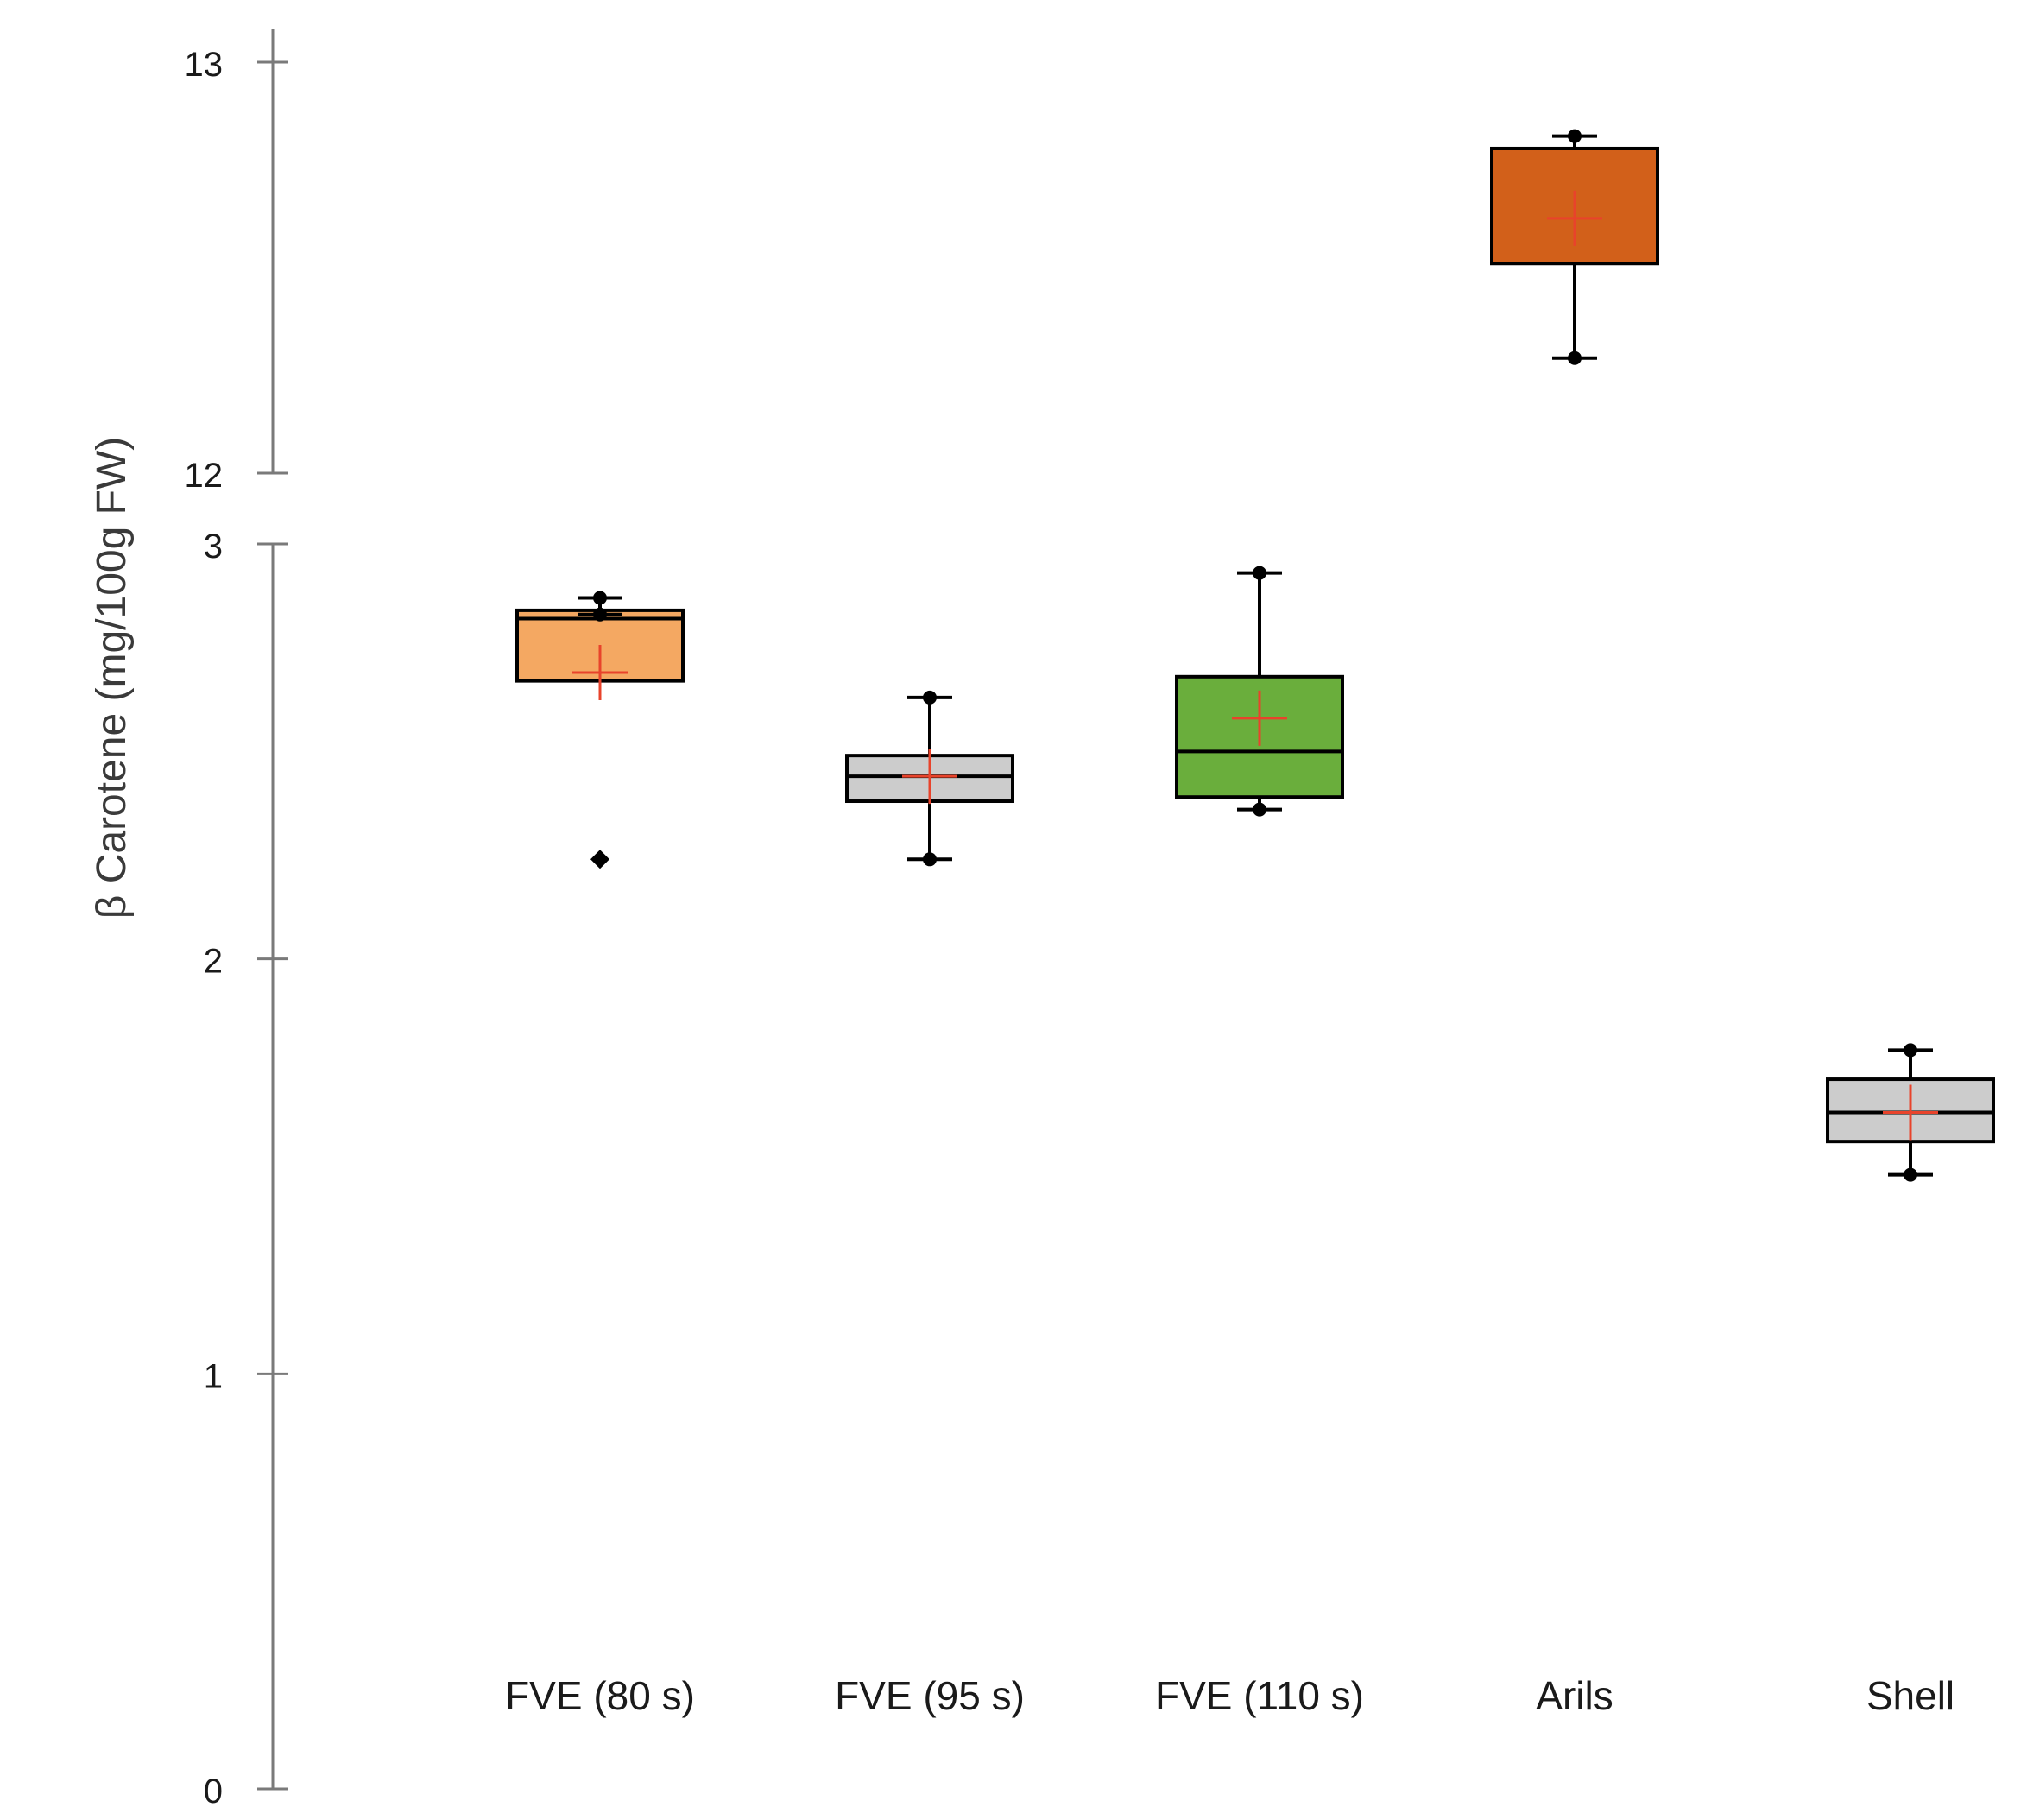  I want to click on y-tick-label: 2, so click(213, 962).